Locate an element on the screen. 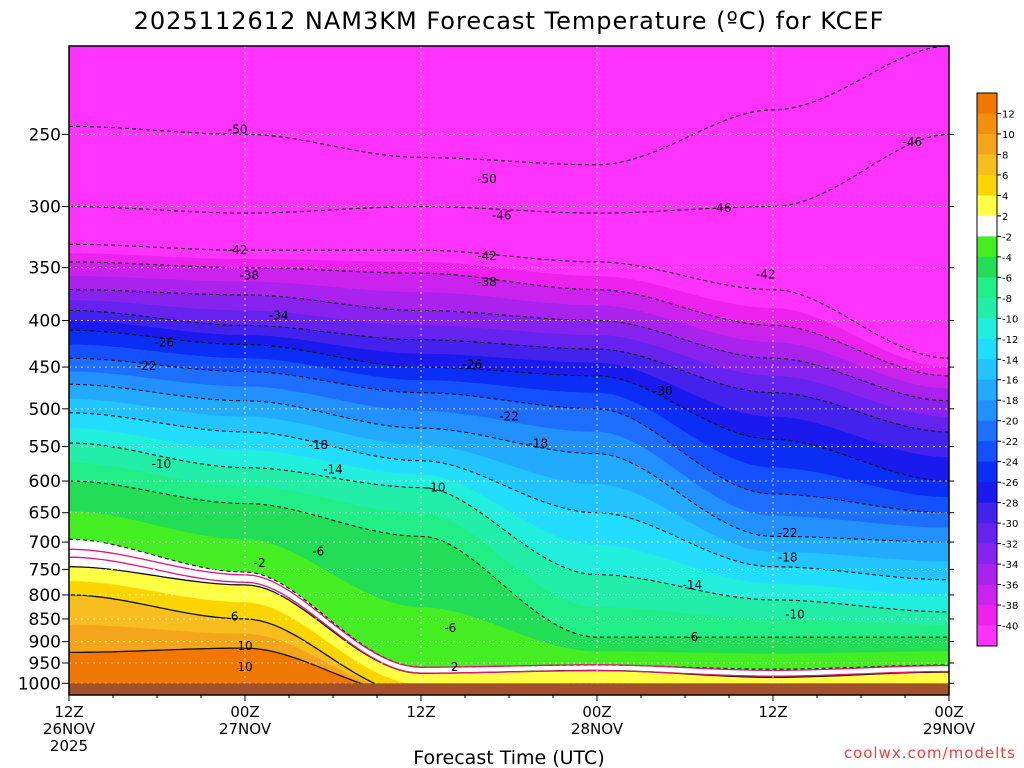 The image size is (1024, 768). x-tick-label: 00Z is located at coordinates (596, 712).